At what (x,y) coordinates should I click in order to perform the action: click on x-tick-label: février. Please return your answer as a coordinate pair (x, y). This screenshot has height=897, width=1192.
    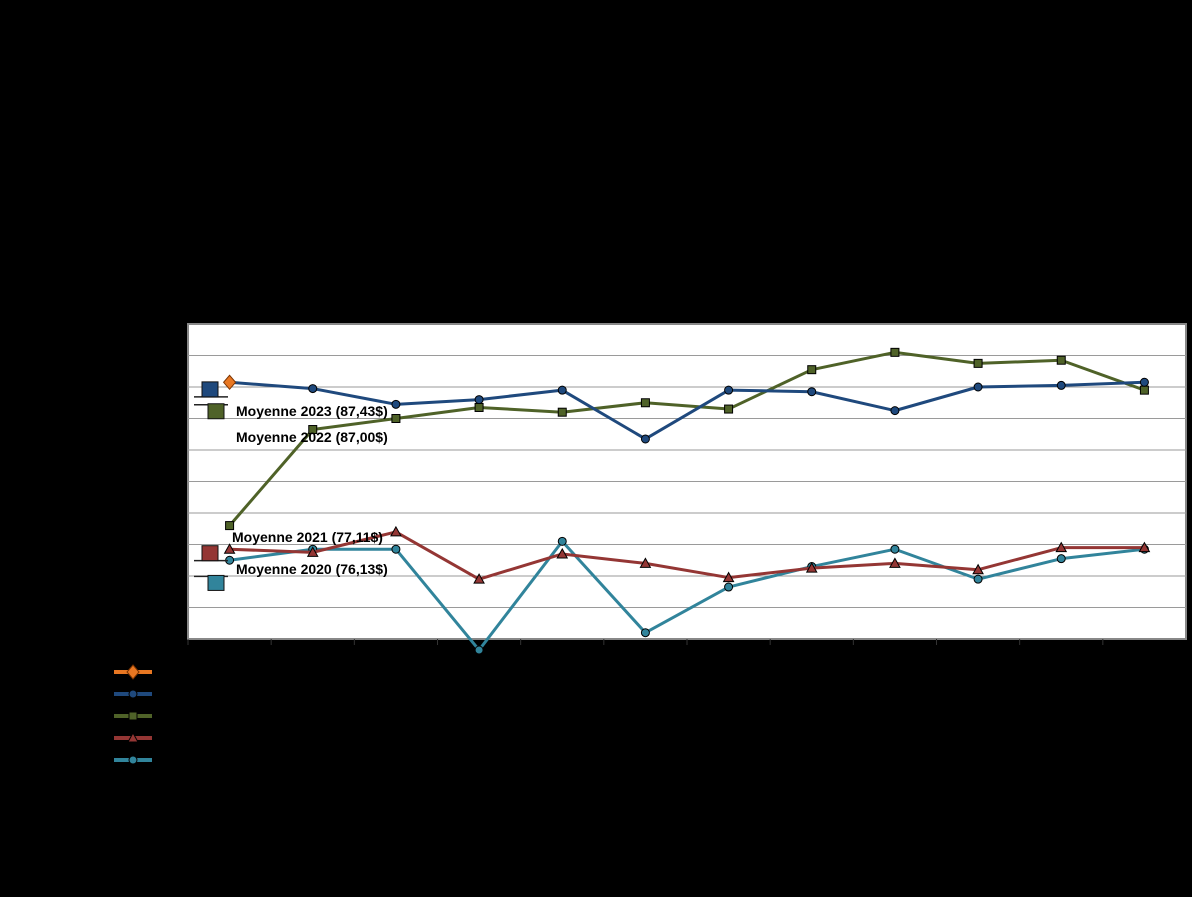
    Looking at the image, I should click on (312, 651).